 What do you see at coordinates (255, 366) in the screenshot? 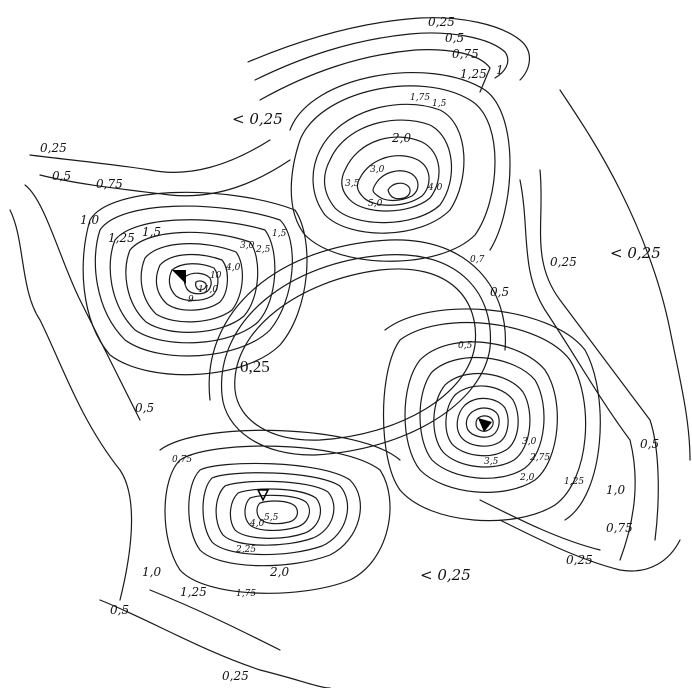
I see `label-center: 0,25` at bounding box center [255, 366].